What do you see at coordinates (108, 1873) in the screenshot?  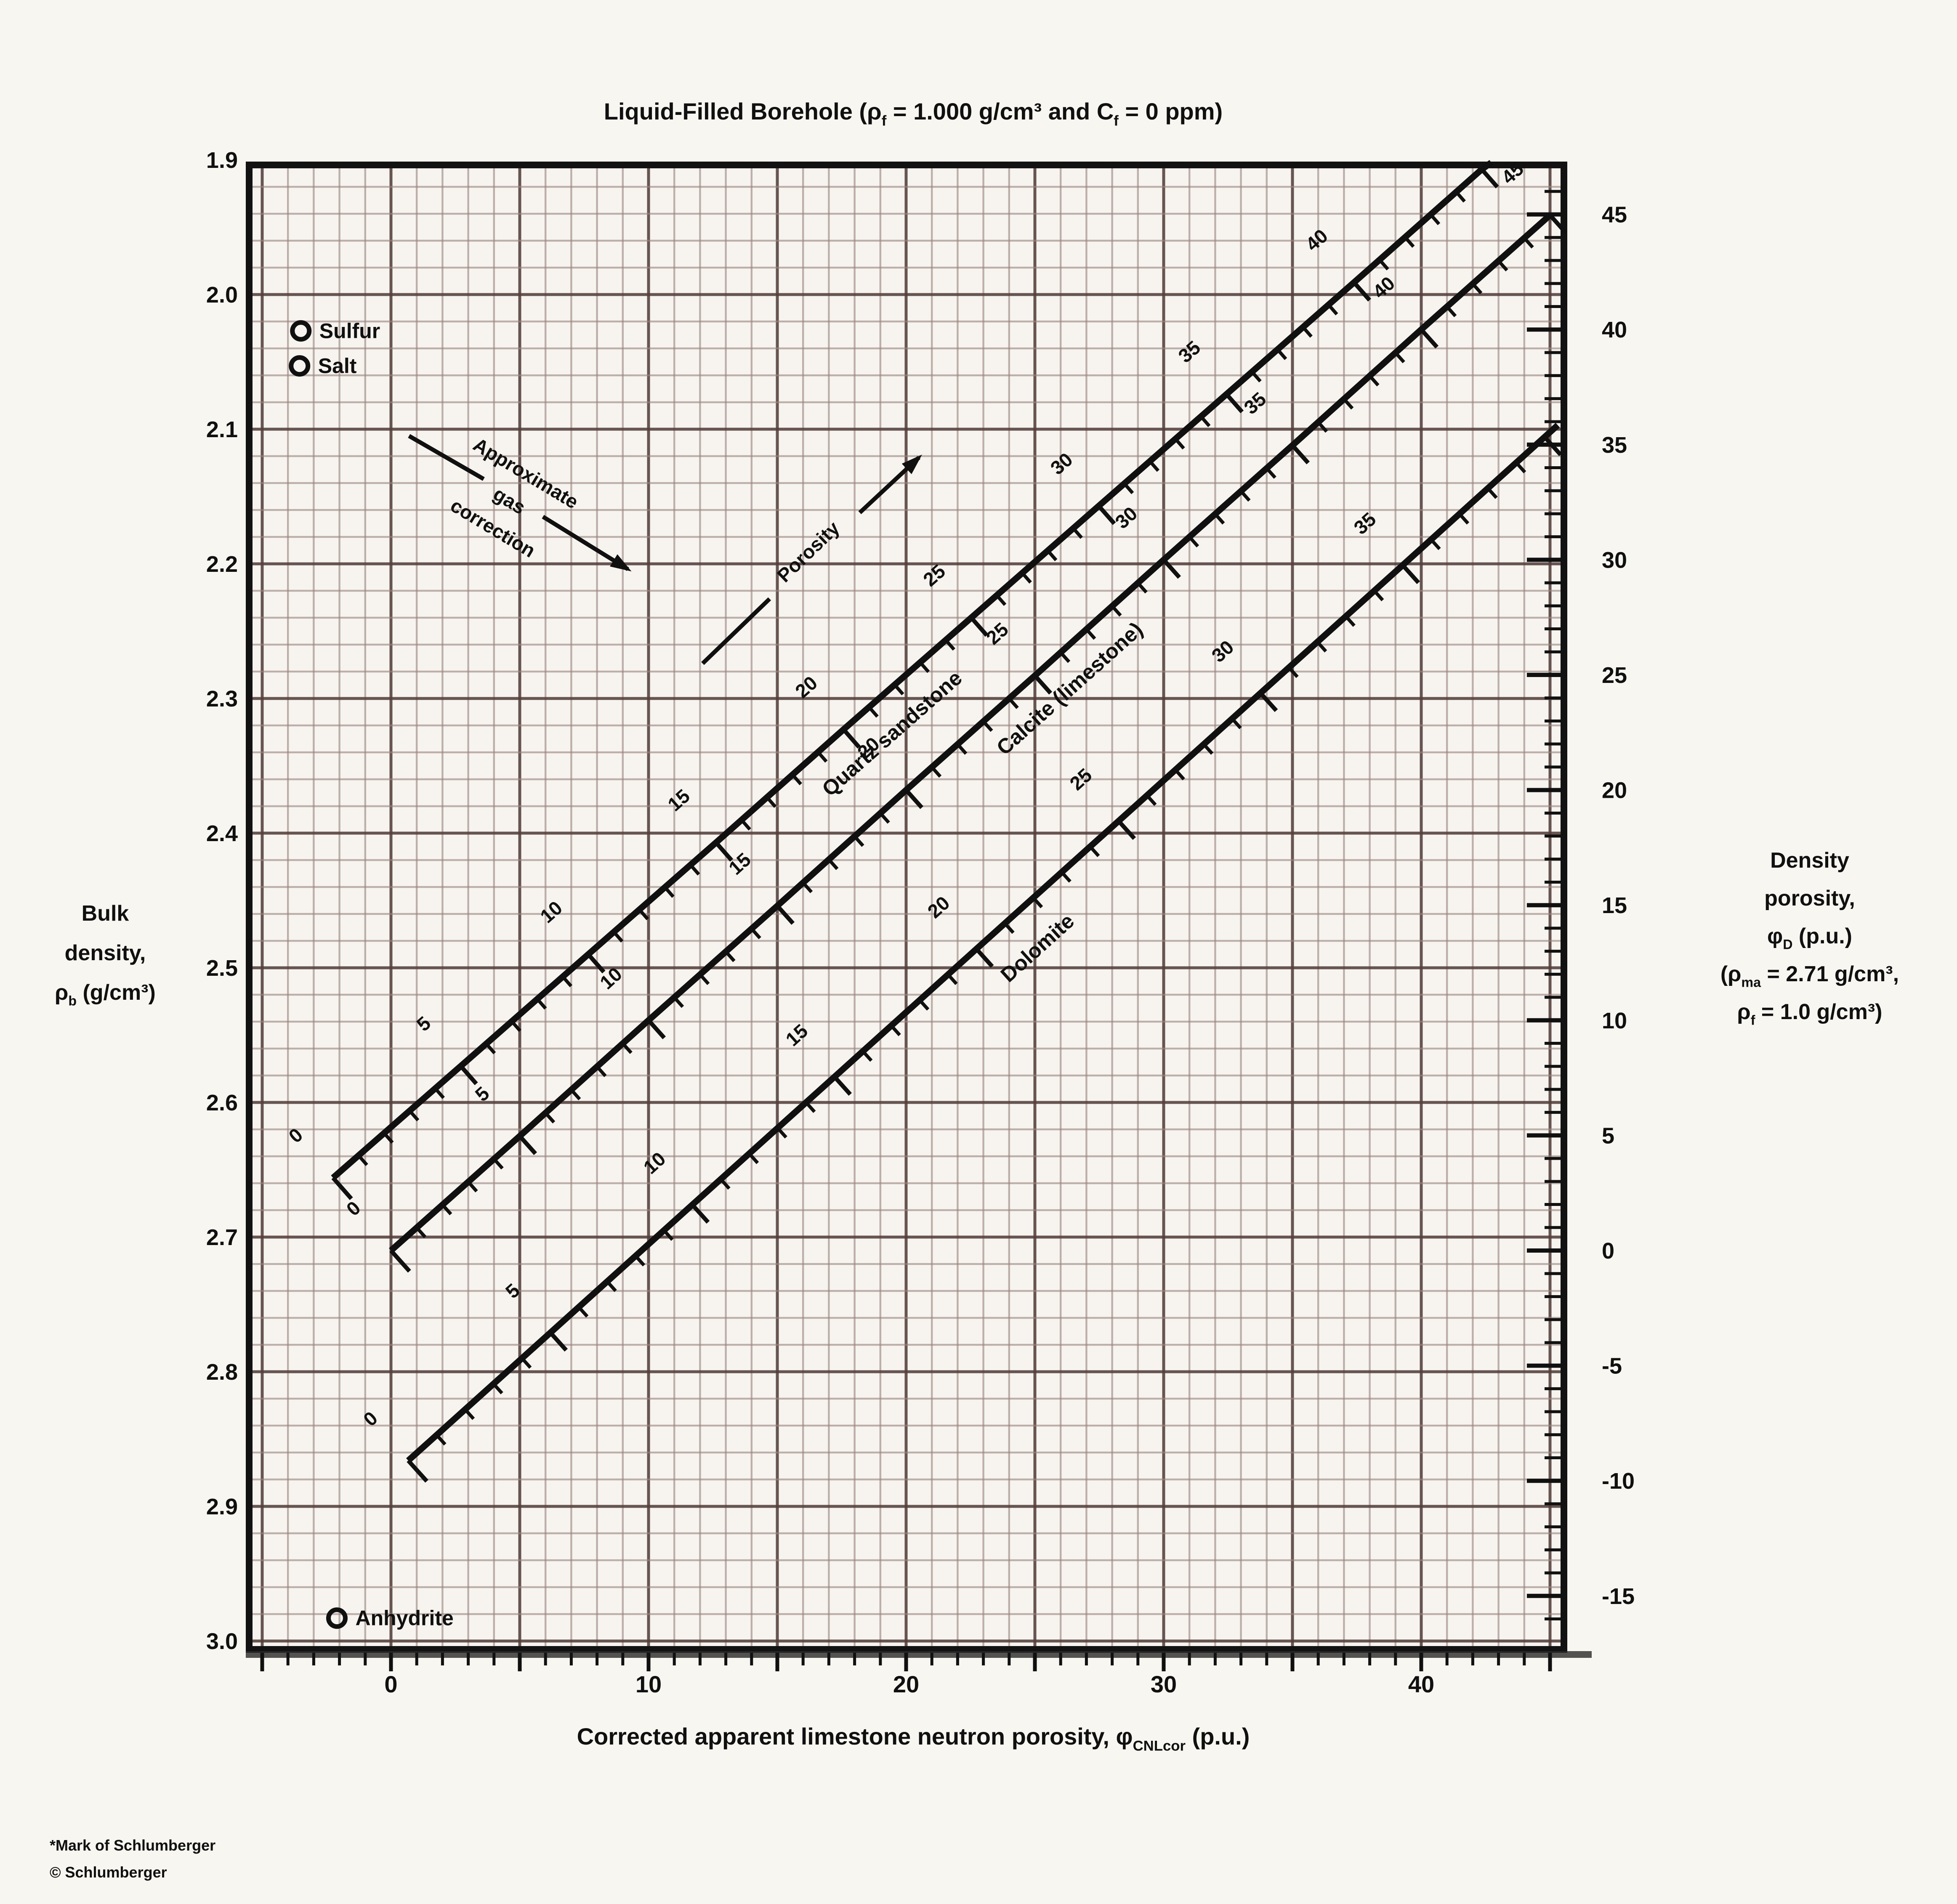 I see `footnote-line-2: © Schlumberger` at bounding box center [108, 1873].